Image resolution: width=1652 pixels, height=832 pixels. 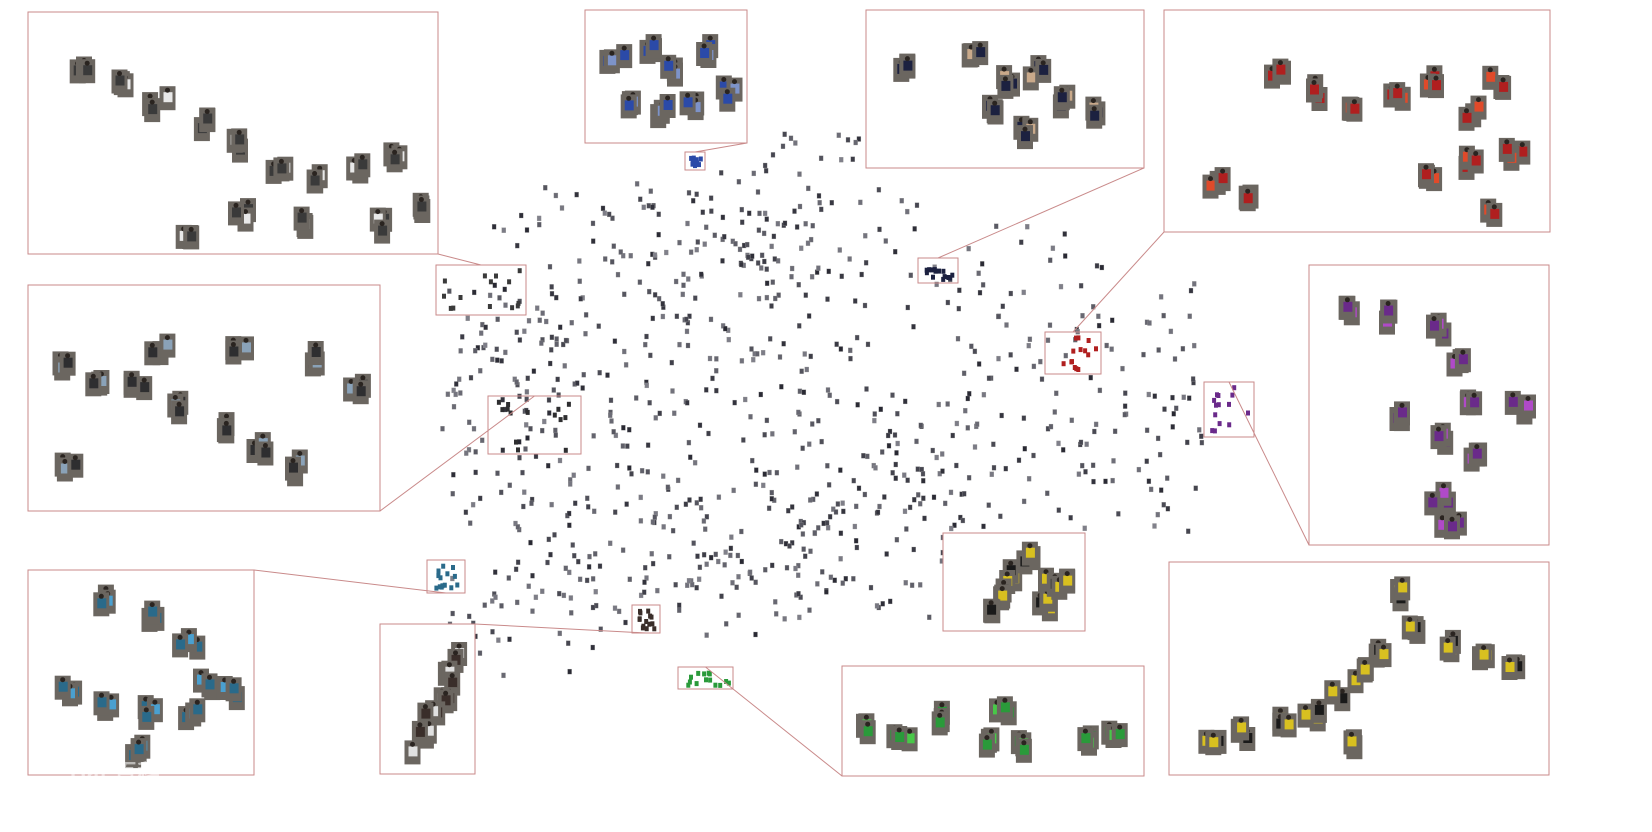 I want to click on callout-connector, so click(x=560, y=628).